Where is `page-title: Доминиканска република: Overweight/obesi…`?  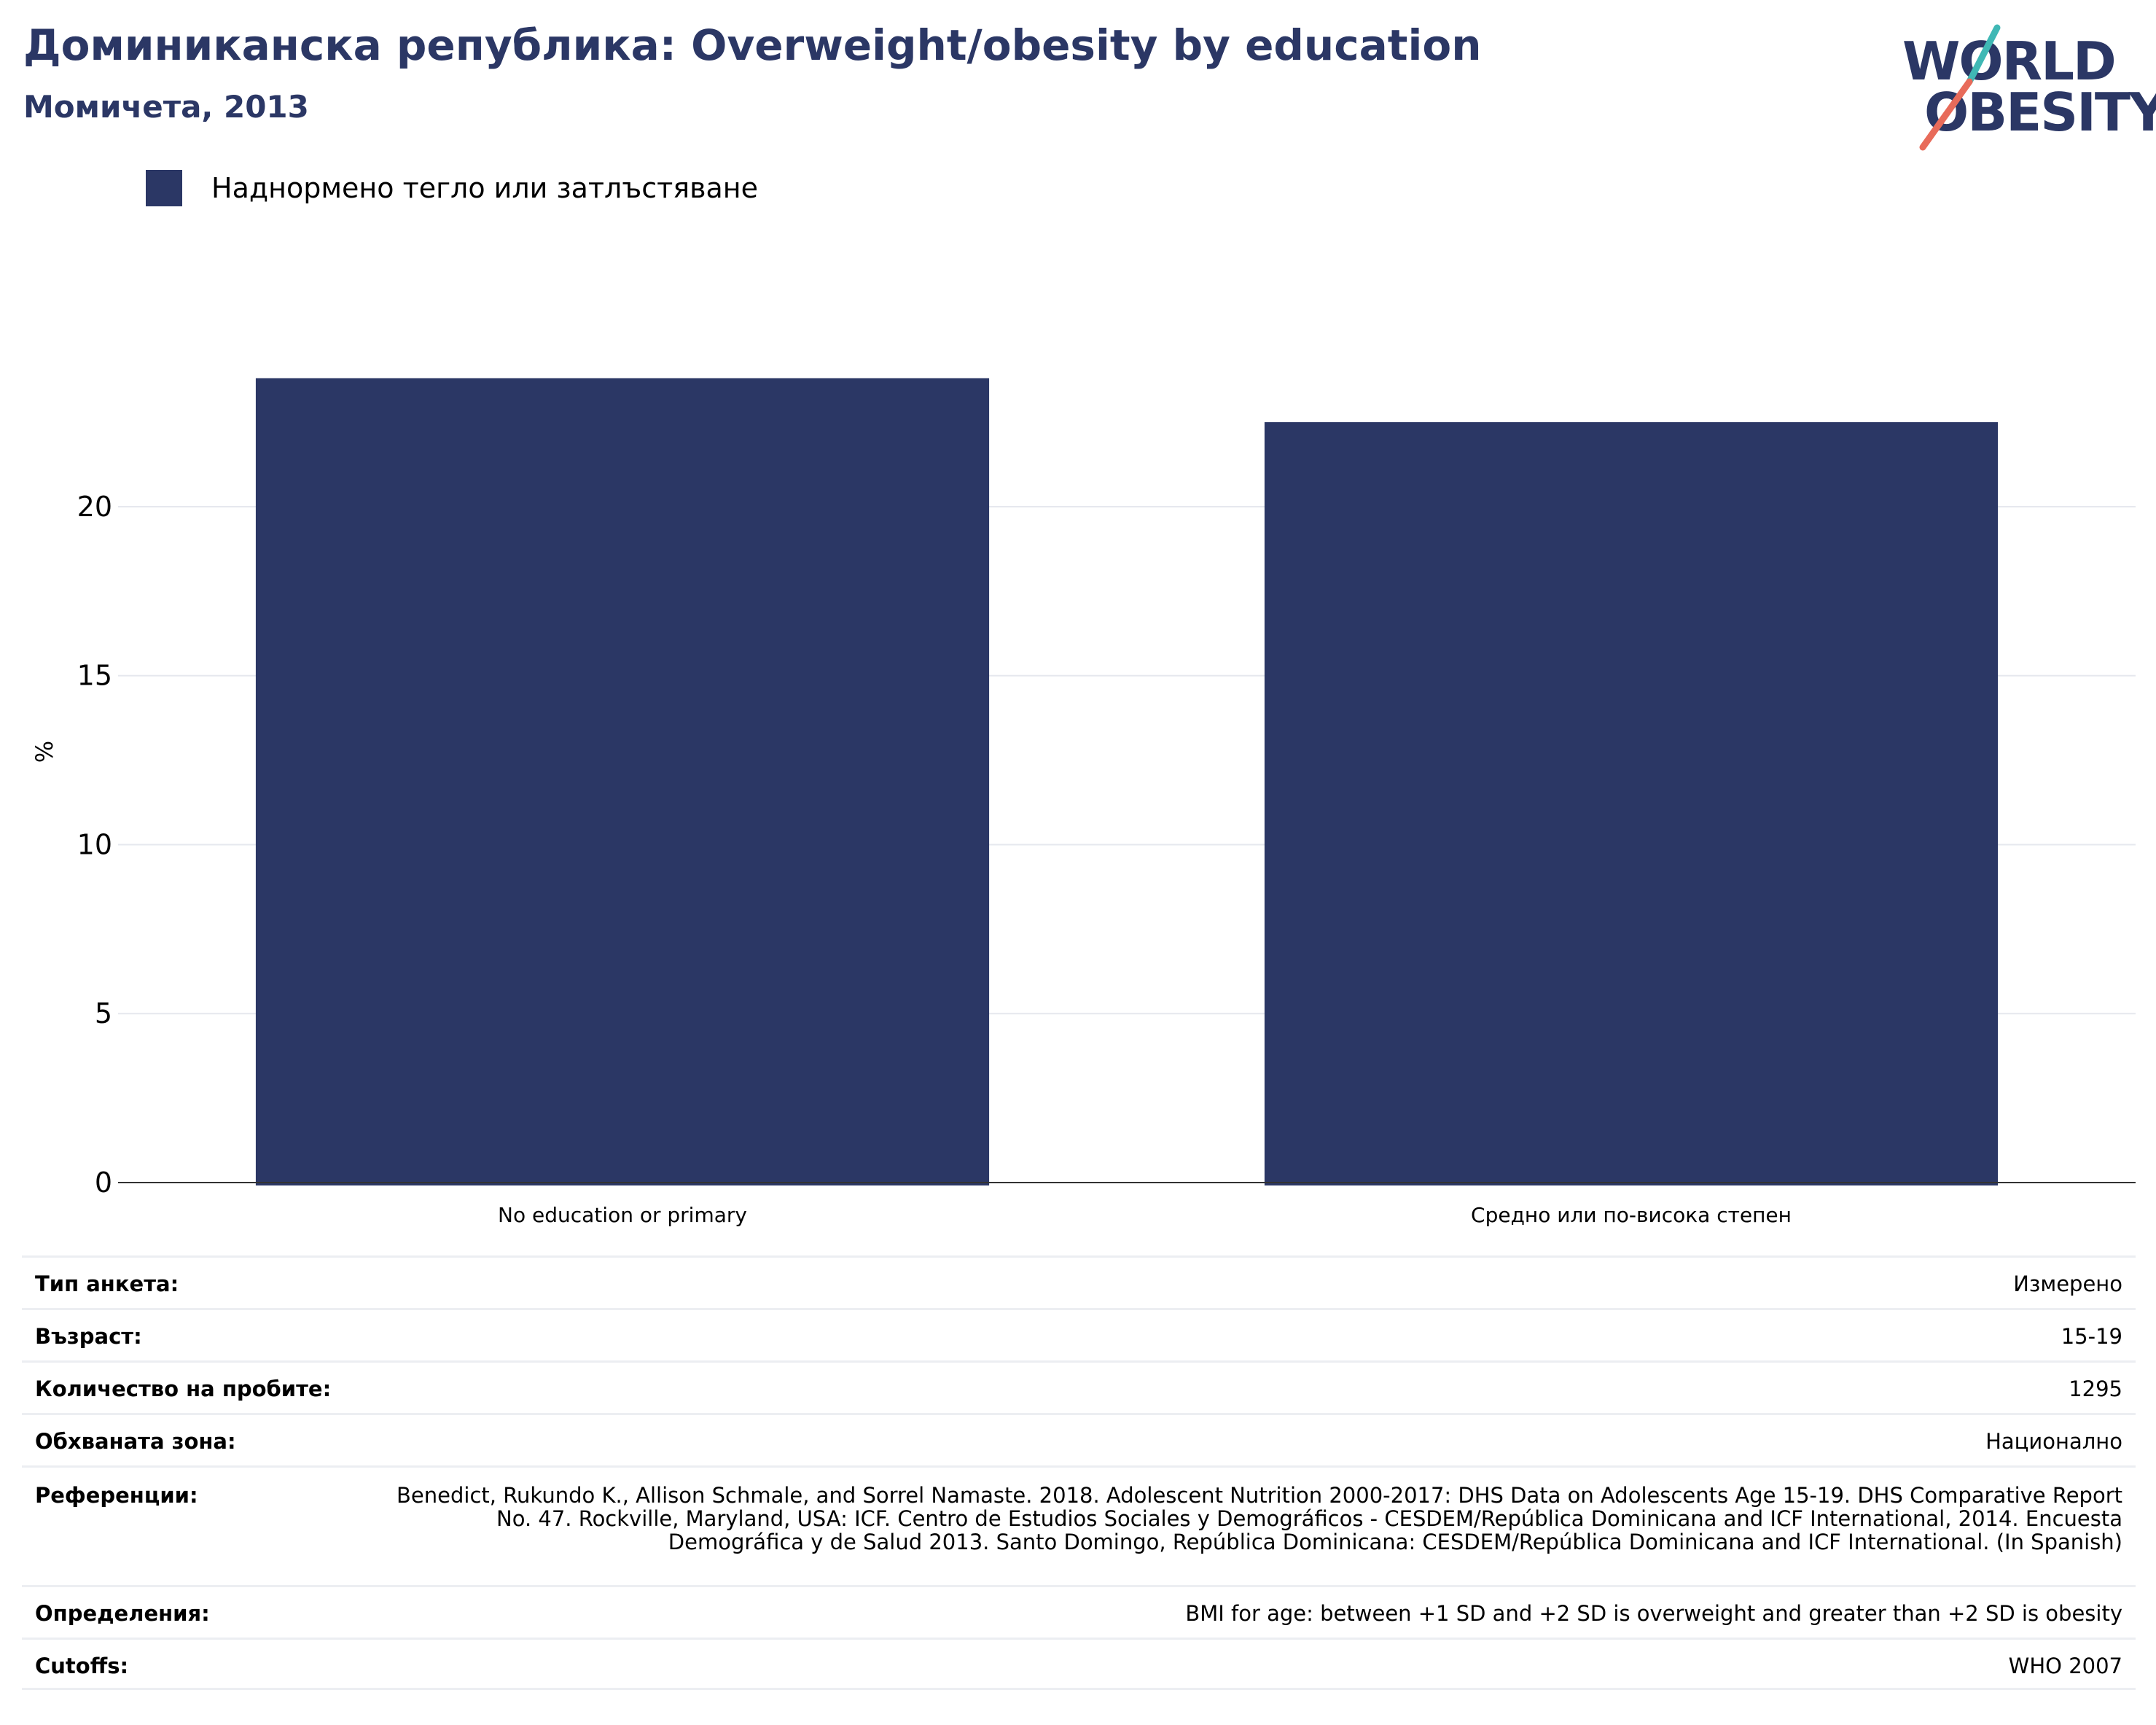
page-title: Доминиканска република: Overweight/obesi… is located at coordinates (753, 45).